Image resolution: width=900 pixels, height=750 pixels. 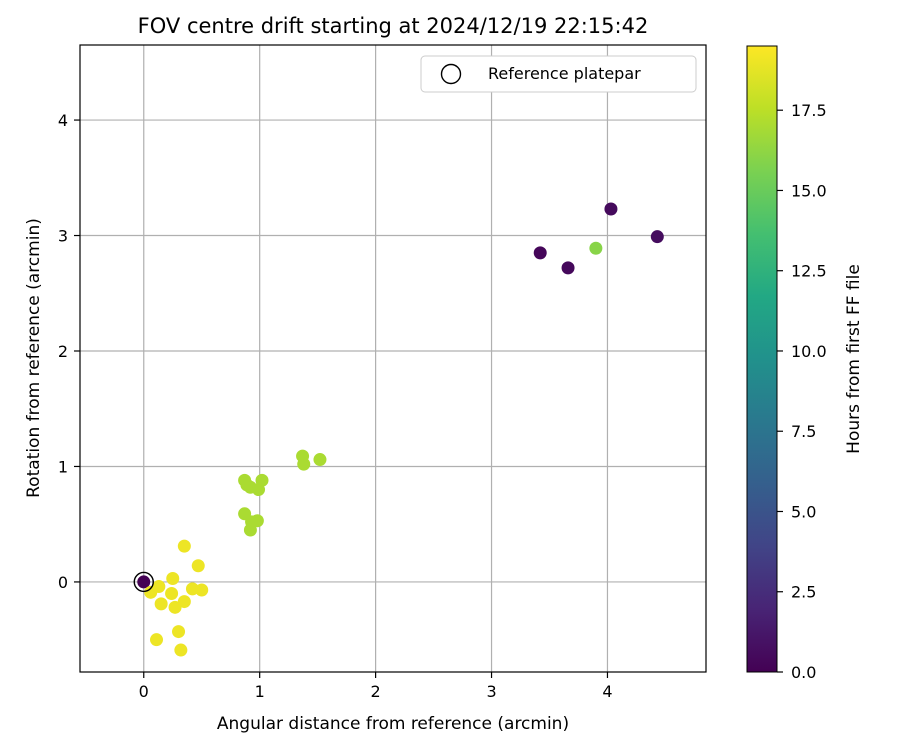 I want to click on legend-label: Reference platepar, so click(x=564, y=73).